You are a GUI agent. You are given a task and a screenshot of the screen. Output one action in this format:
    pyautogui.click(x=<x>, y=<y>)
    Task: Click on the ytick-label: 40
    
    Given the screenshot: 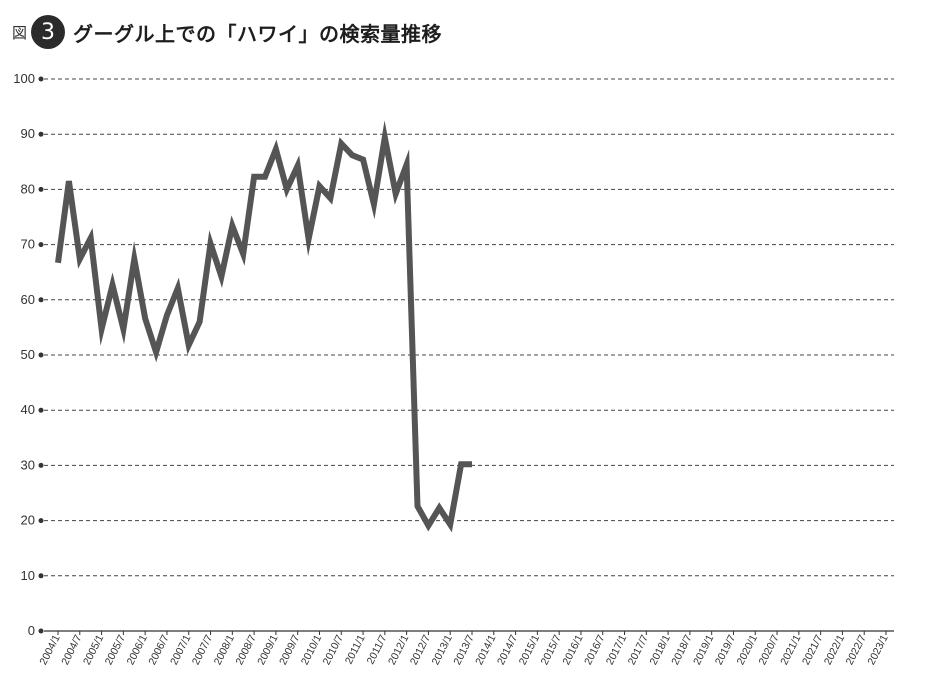 What is the action you would take?
    pyautogui.click(x=28, y=409)
    